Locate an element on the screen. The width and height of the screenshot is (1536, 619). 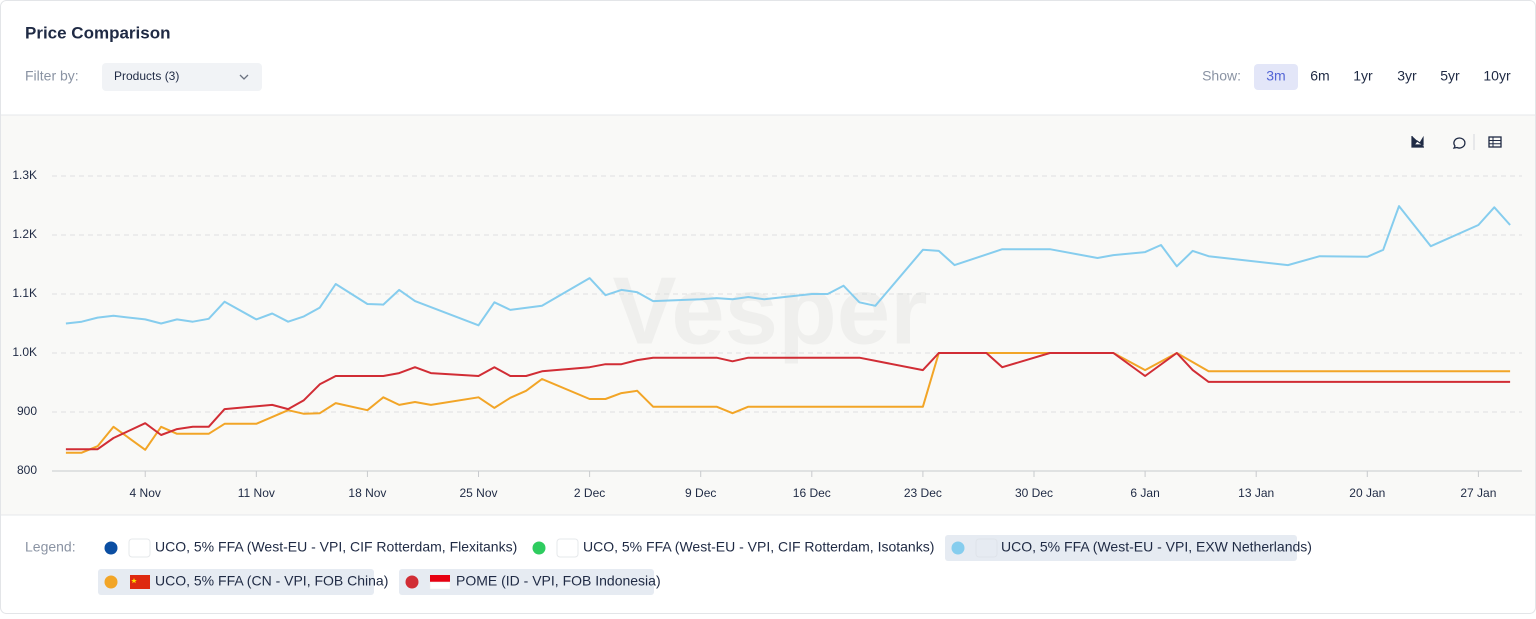
range-button: 10yr is located at coordinates (1497, 76).